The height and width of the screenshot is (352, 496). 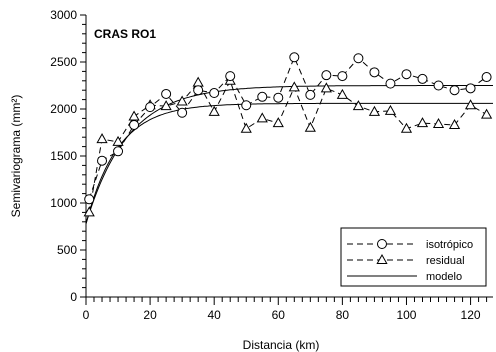 I want to click on legend-isotropico-label: isotrópico, so click(x=449, y=245).